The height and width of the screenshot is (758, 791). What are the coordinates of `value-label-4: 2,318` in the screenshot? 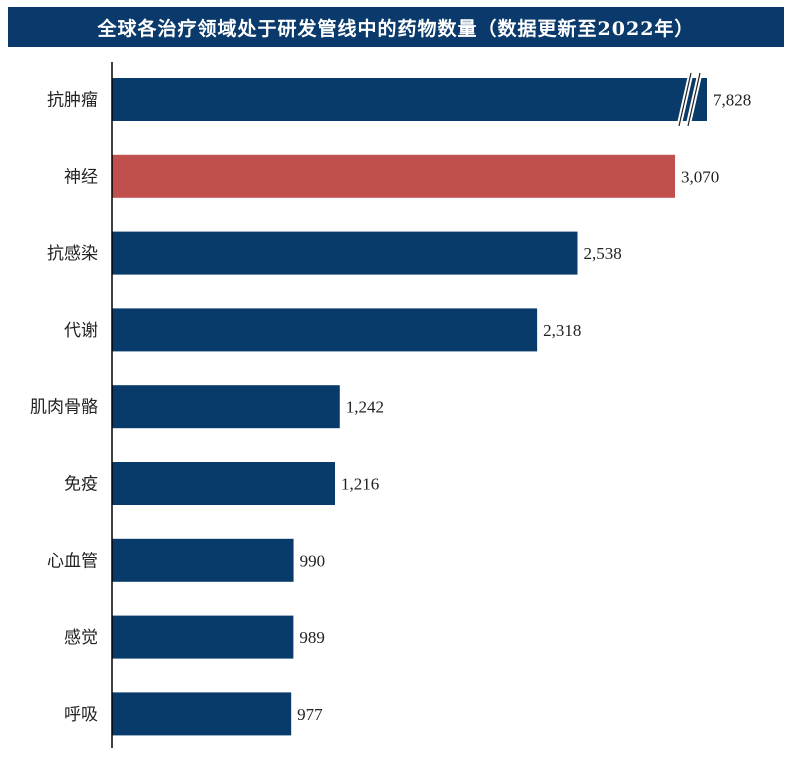 It's located at (562, 330).